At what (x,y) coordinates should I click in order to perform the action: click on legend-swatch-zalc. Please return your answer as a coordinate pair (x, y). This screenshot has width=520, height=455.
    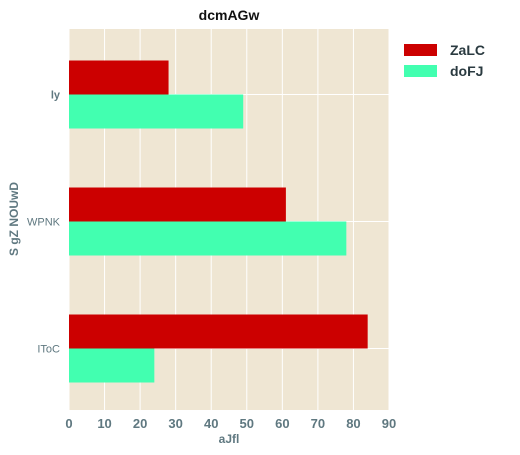
    Looking at the image, I should click on (420, 50).